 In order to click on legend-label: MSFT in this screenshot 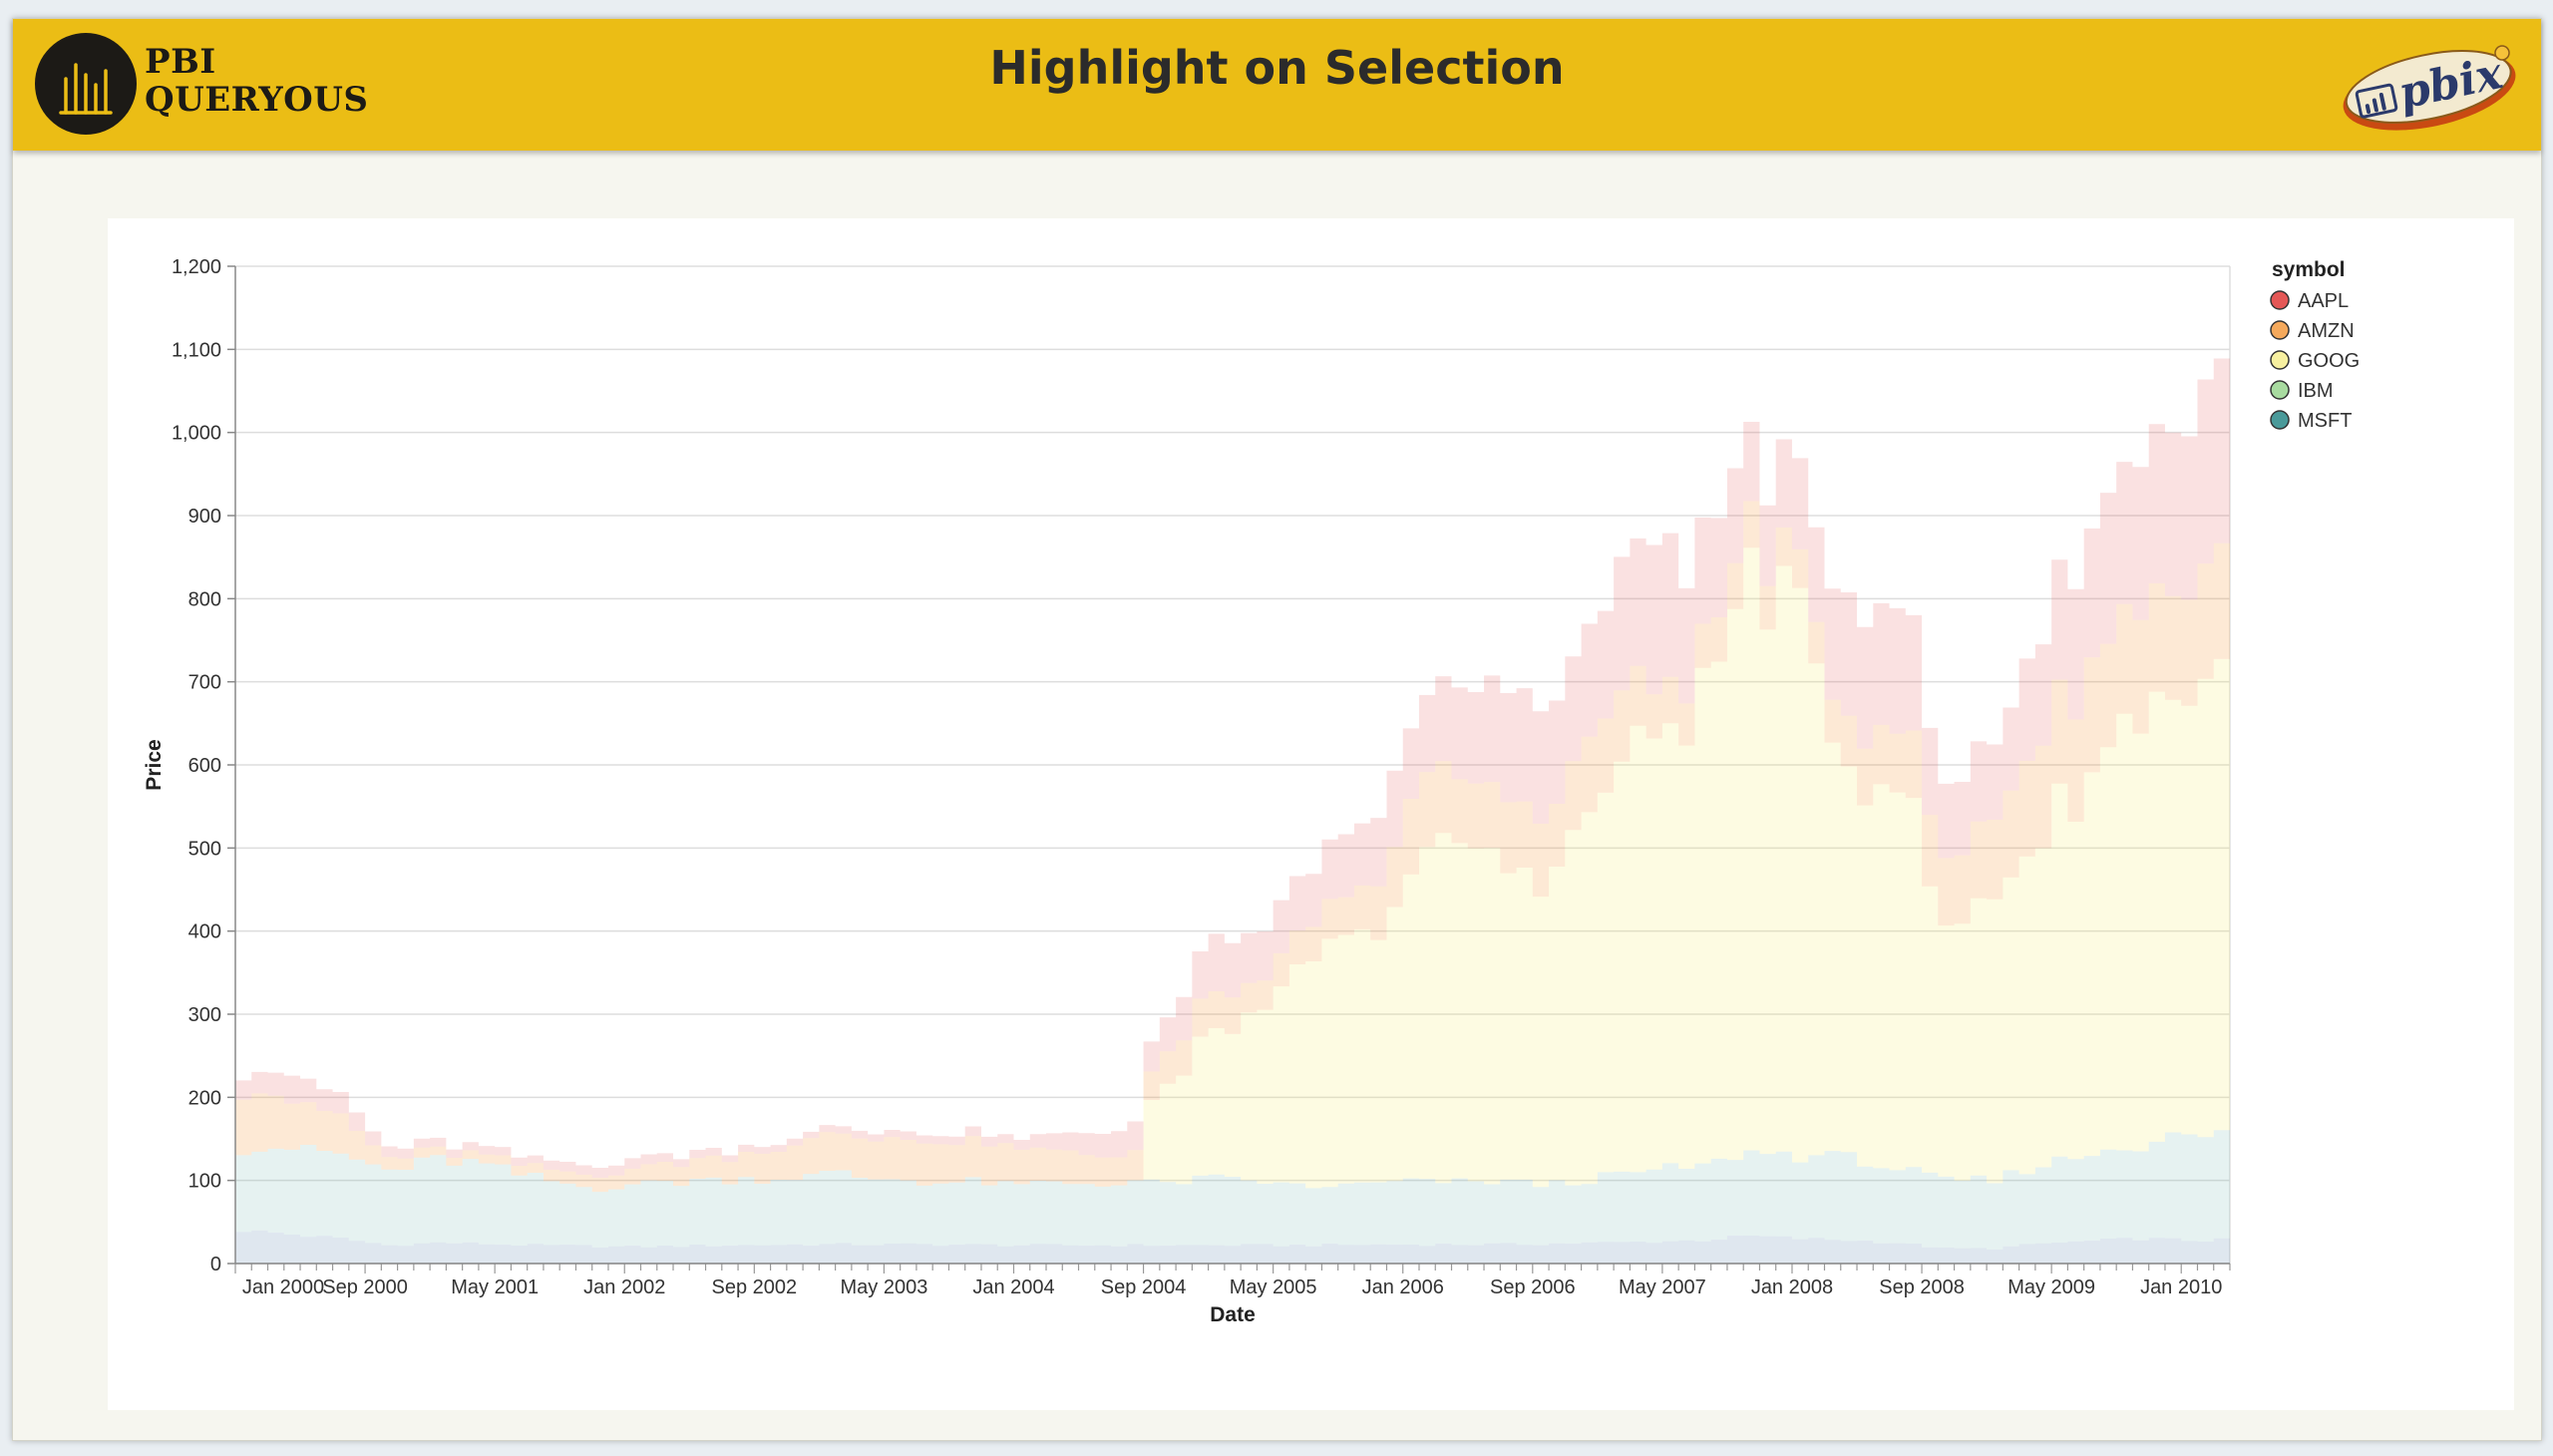, I will do `click(2325, 421)`.